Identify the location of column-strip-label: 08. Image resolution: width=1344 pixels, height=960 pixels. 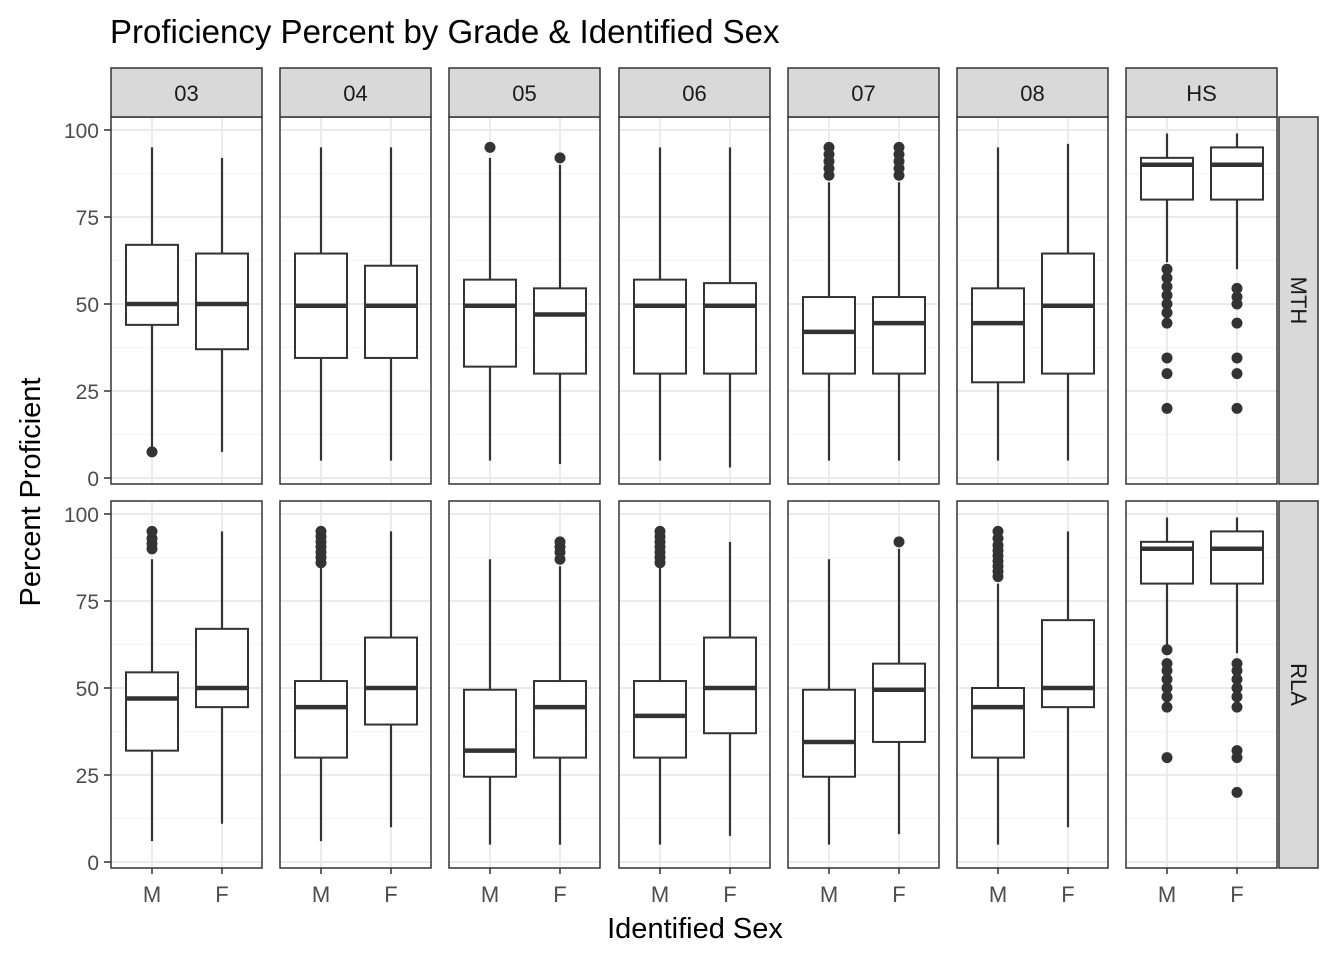
(1032, 93).